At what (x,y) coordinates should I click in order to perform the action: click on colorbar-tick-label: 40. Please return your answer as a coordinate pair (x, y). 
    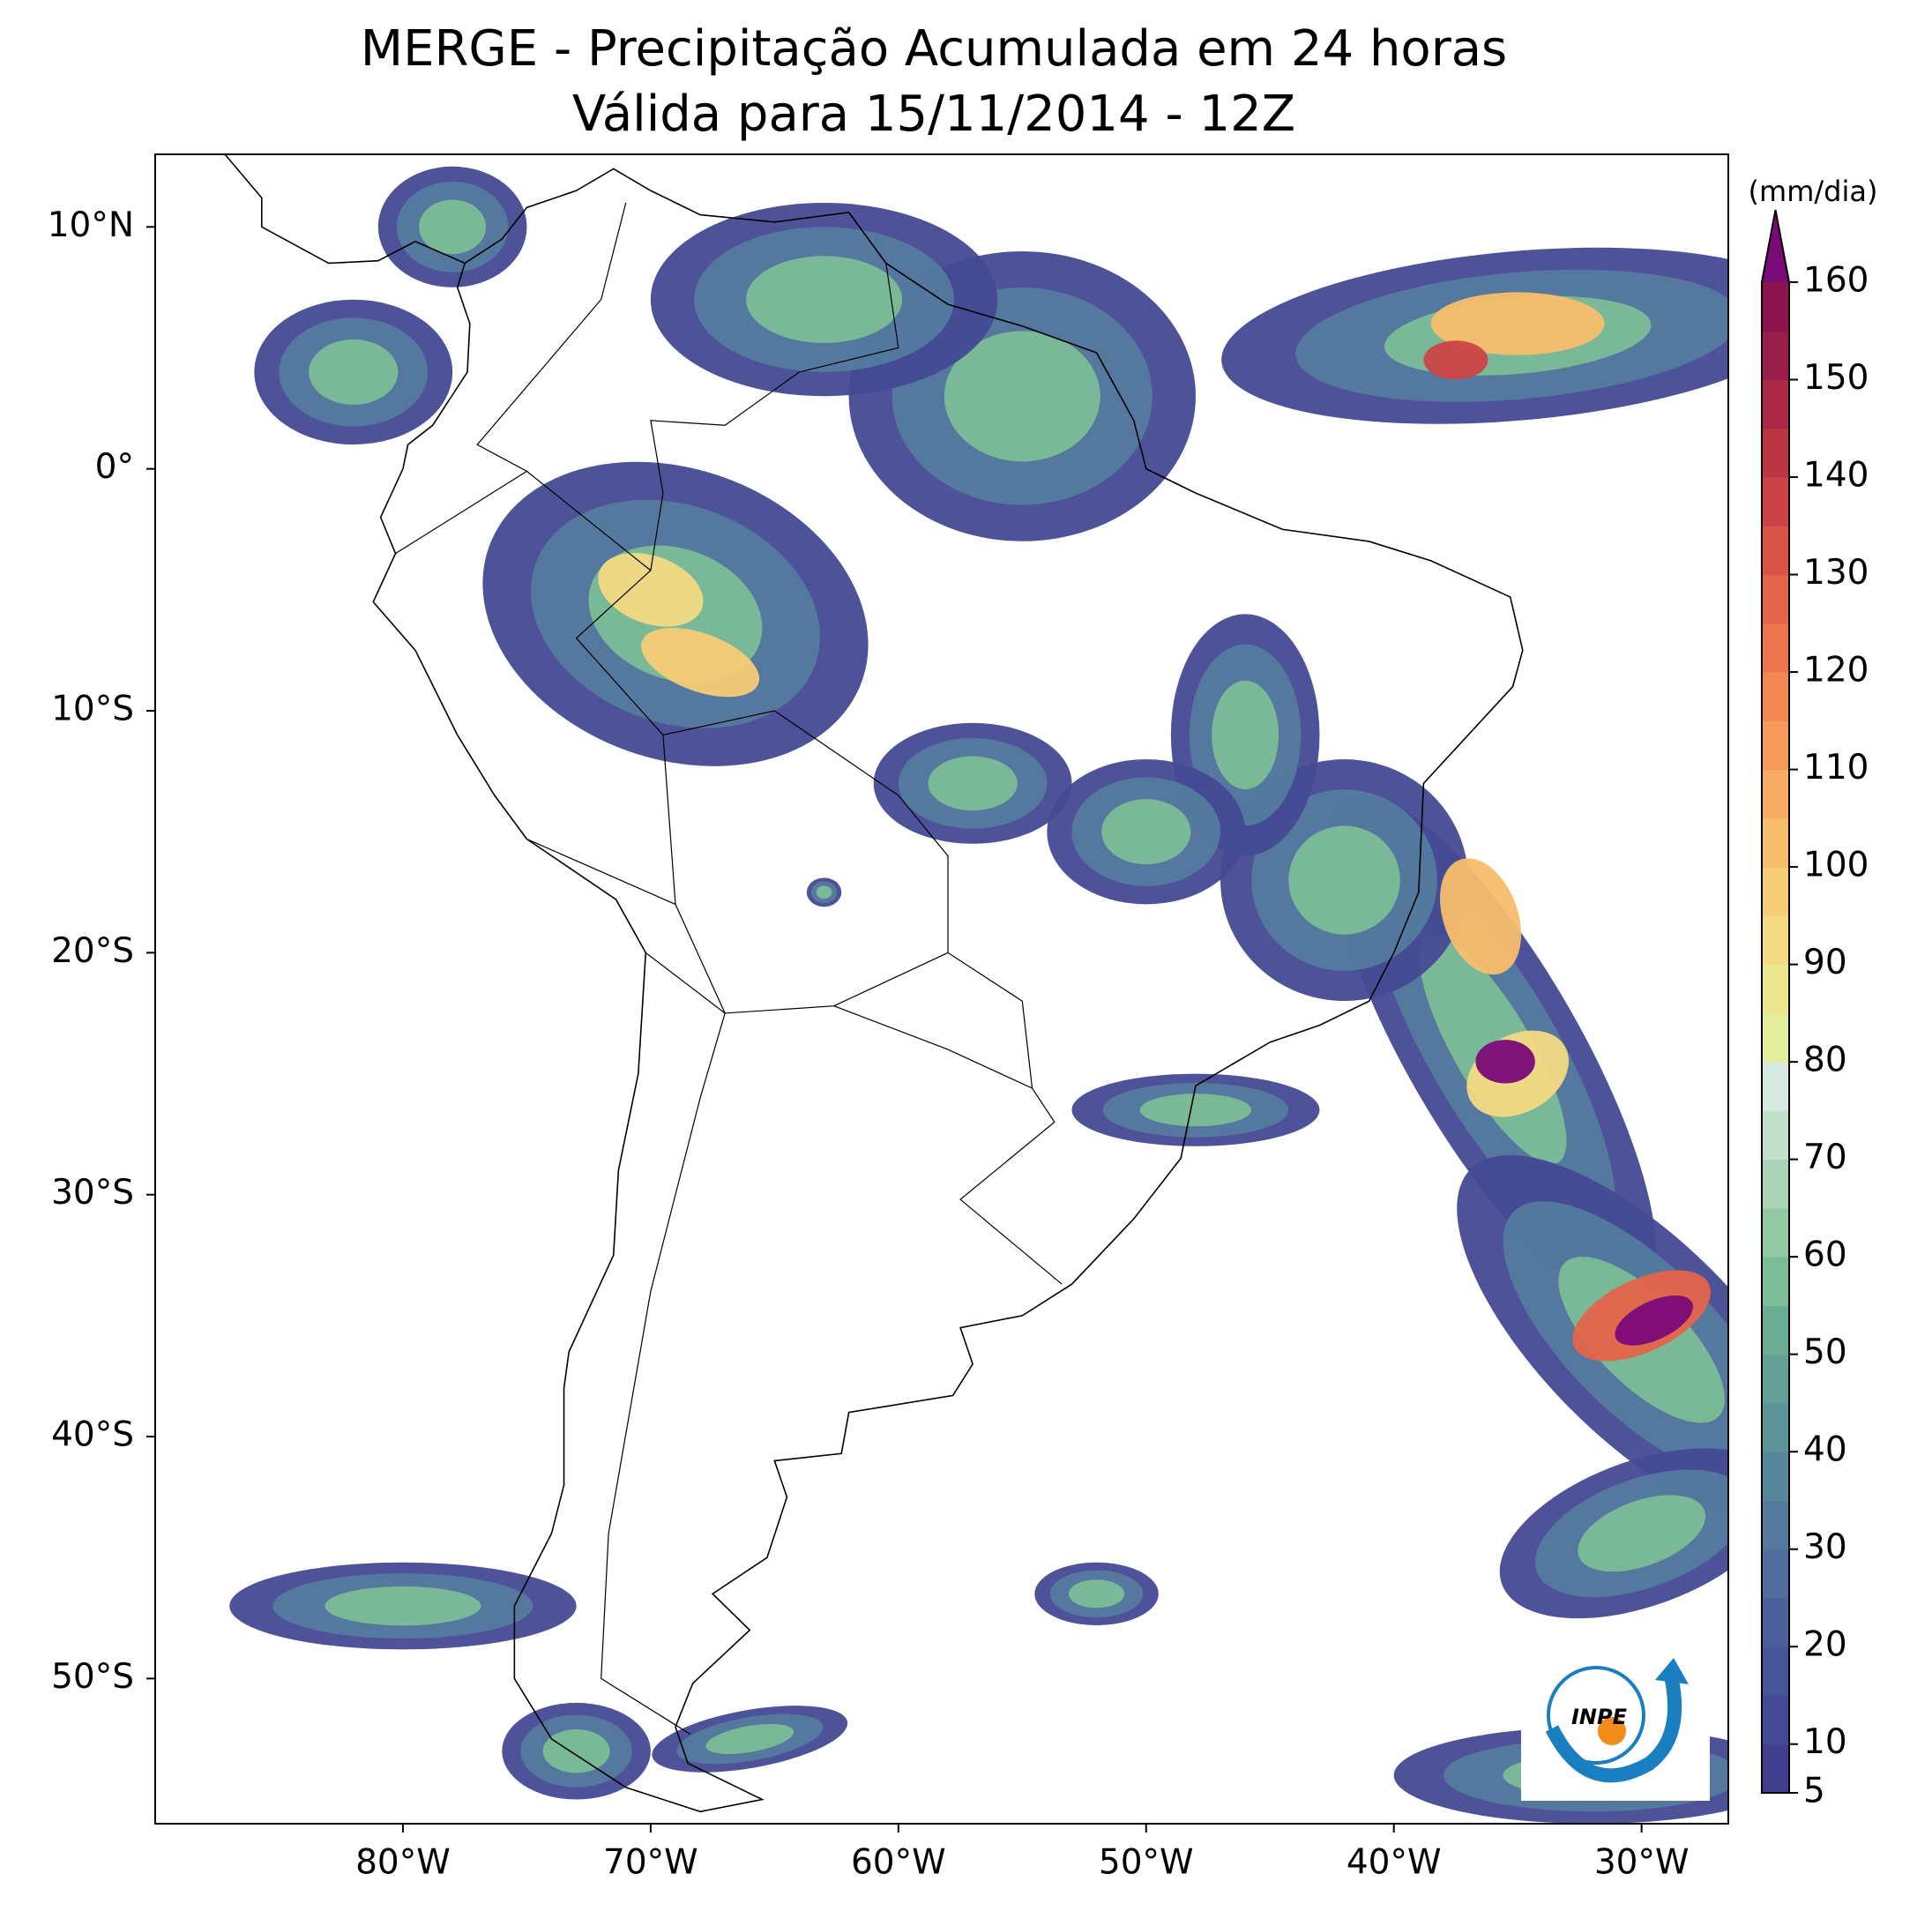
    Looking at the image, I should click on (1825, 1450).